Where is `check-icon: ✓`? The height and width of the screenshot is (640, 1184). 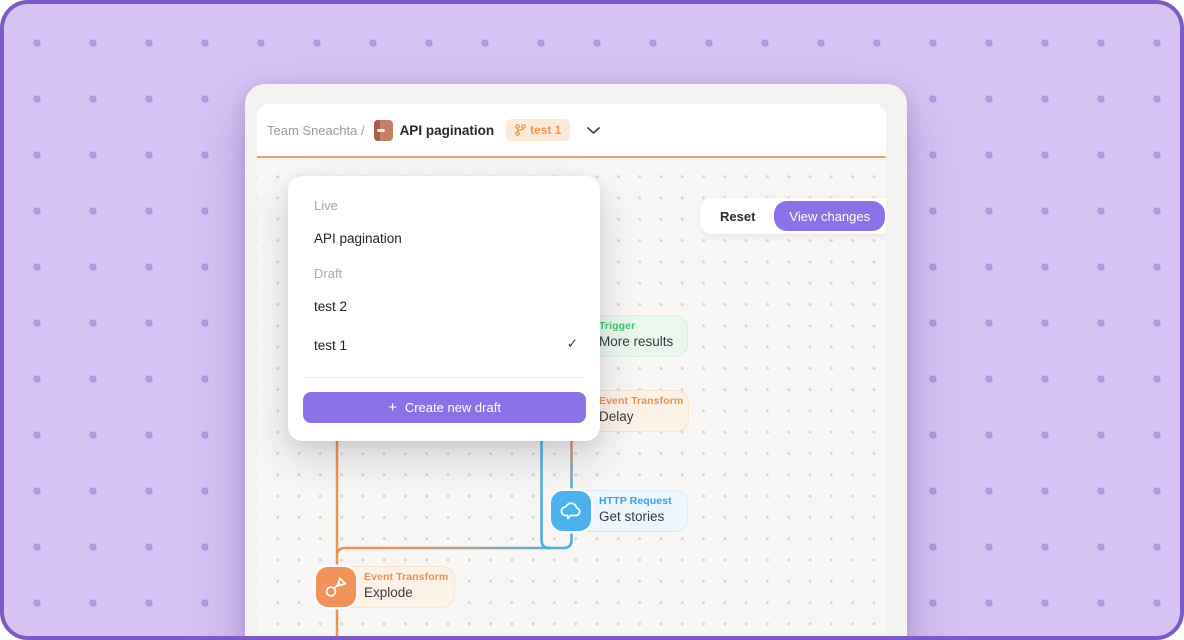
check-icon: ✓ is located at coordinates (572, 343).